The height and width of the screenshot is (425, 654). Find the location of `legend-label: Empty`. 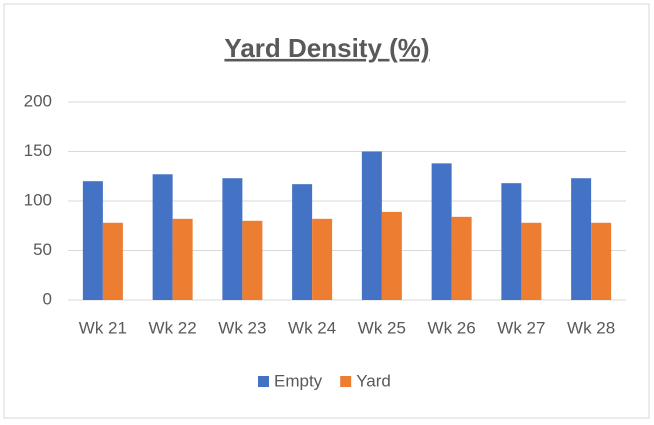

legend-label: Empty is located at coordinates (298, 380).